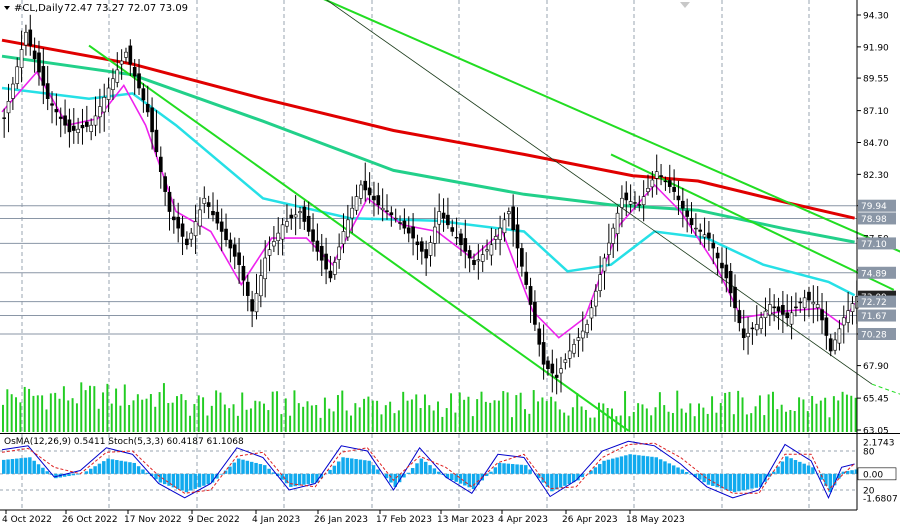 The width and height of the screenshot is (900, 532). Describe the element at coordinates (876, 432) in the screenshot. I see `y-tick-label: 63.05` at that location.